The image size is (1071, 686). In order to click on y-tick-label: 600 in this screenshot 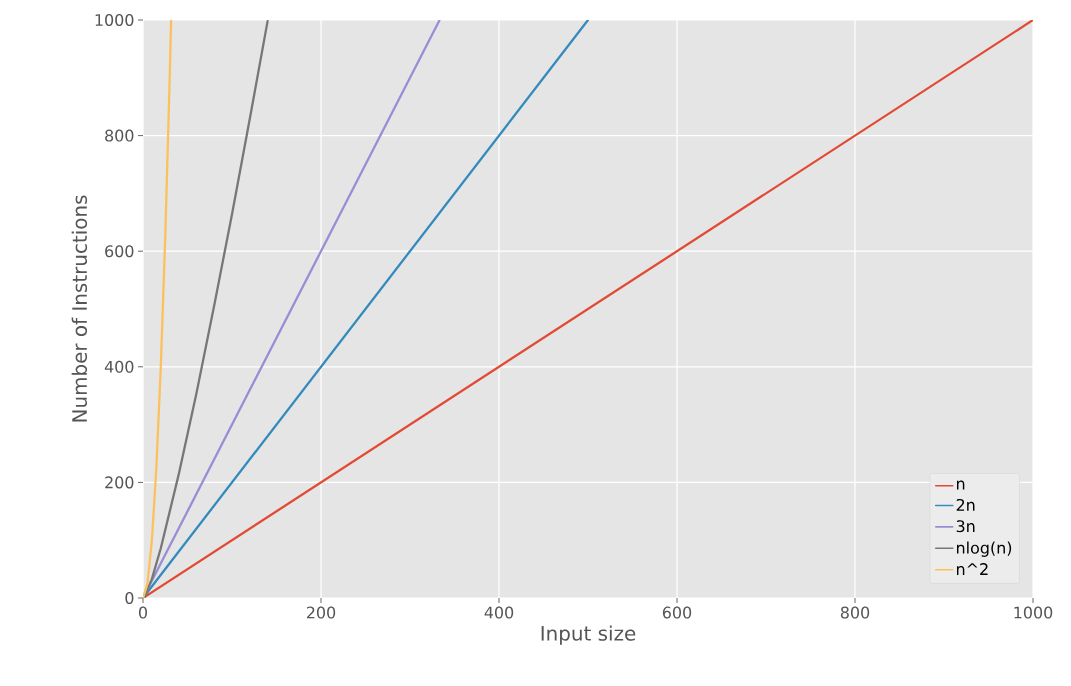, I will do `click(119, 251)`.